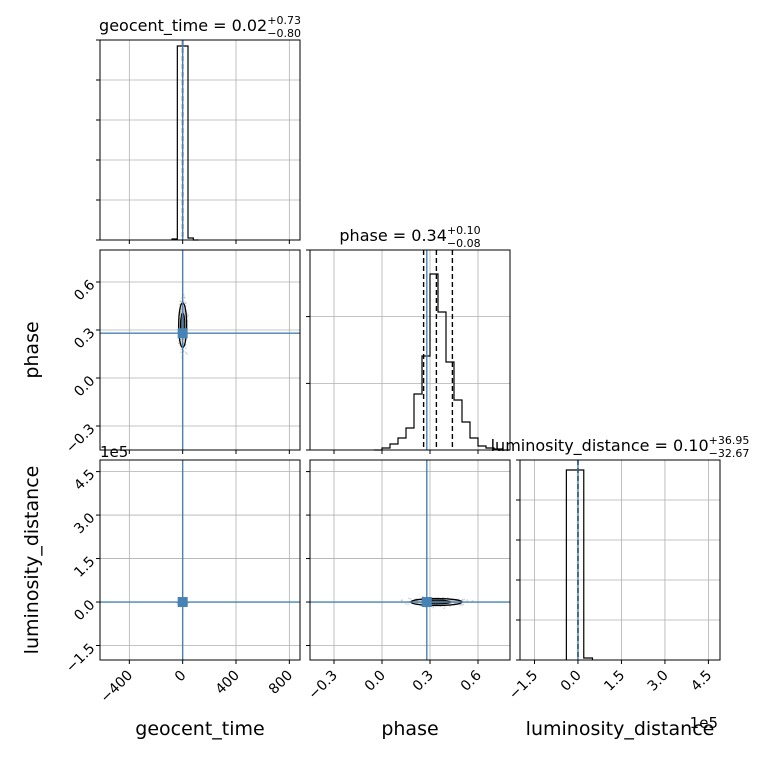 This screenshot has height=760, width=760. What do you see at coordinates (701, 681) in the screenshot?
I see `xtick-label-luminosity_distance: 4.5` at bounding box center [701, 681].